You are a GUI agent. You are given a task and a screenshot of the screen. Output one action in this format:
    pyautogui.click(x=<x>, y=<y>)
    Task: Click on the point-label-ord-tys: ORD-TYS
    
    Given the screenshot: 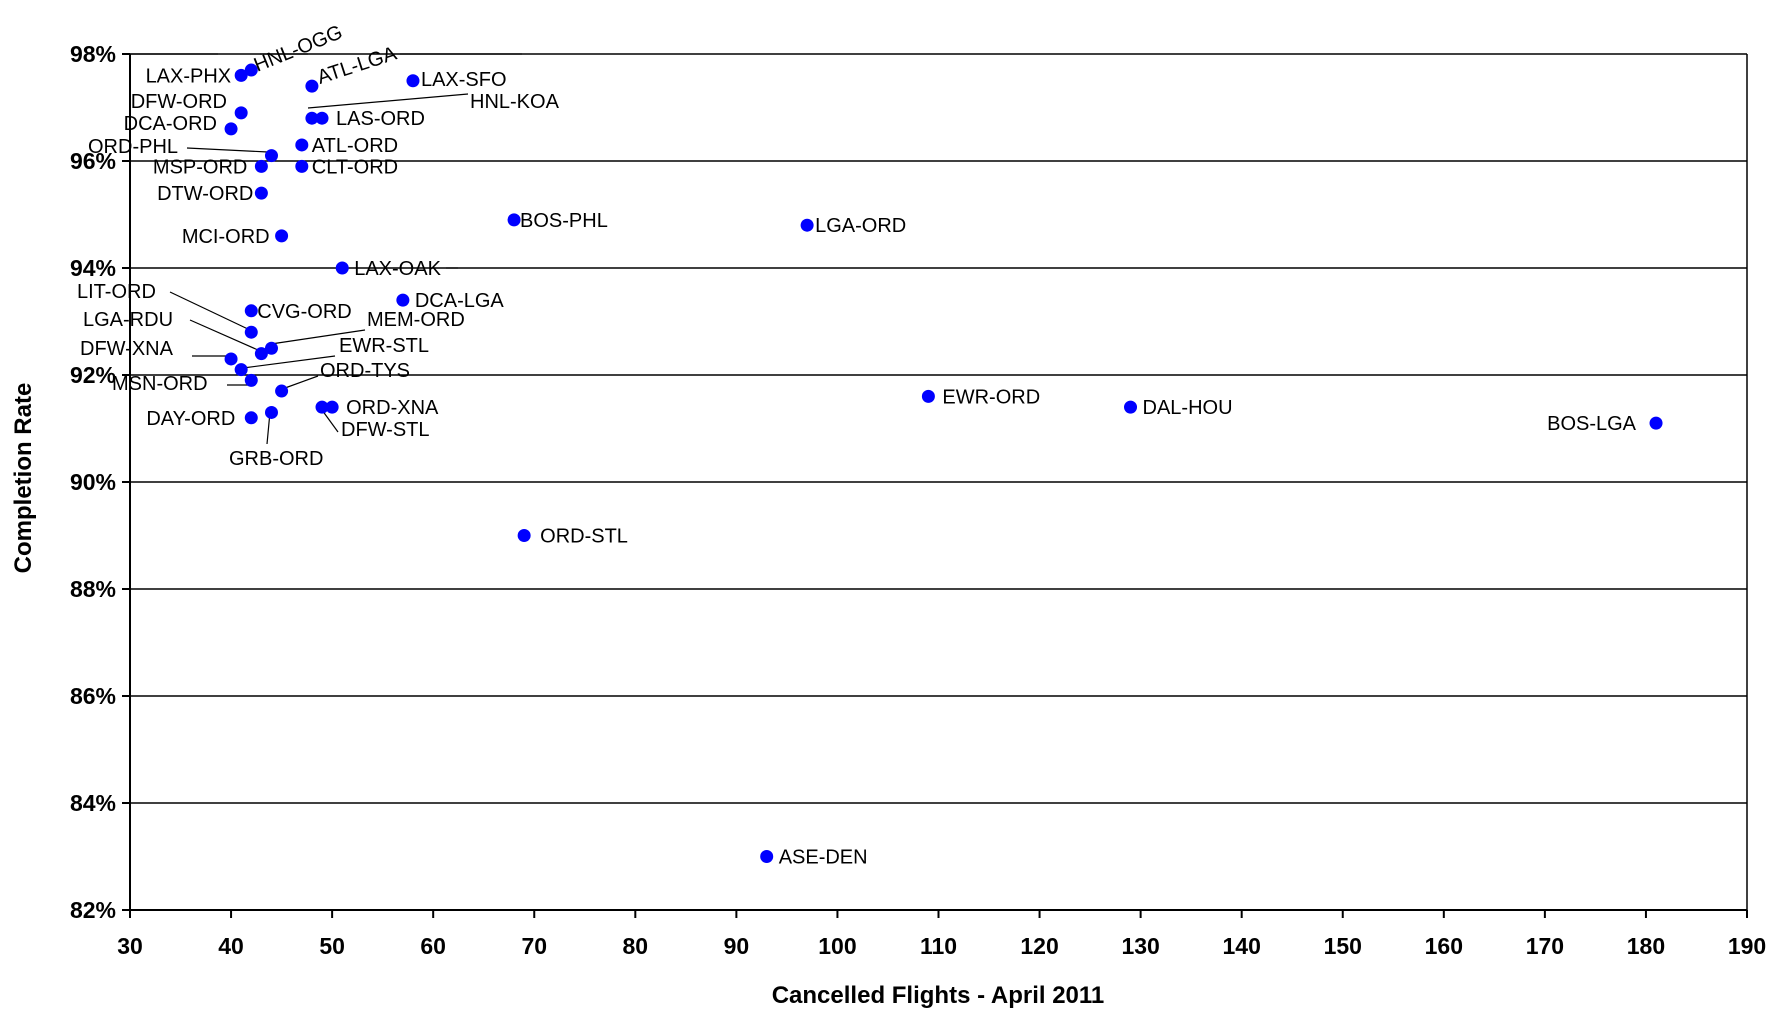 What is the action you would take?
    pyautogui.click(x=365, y=371)
    